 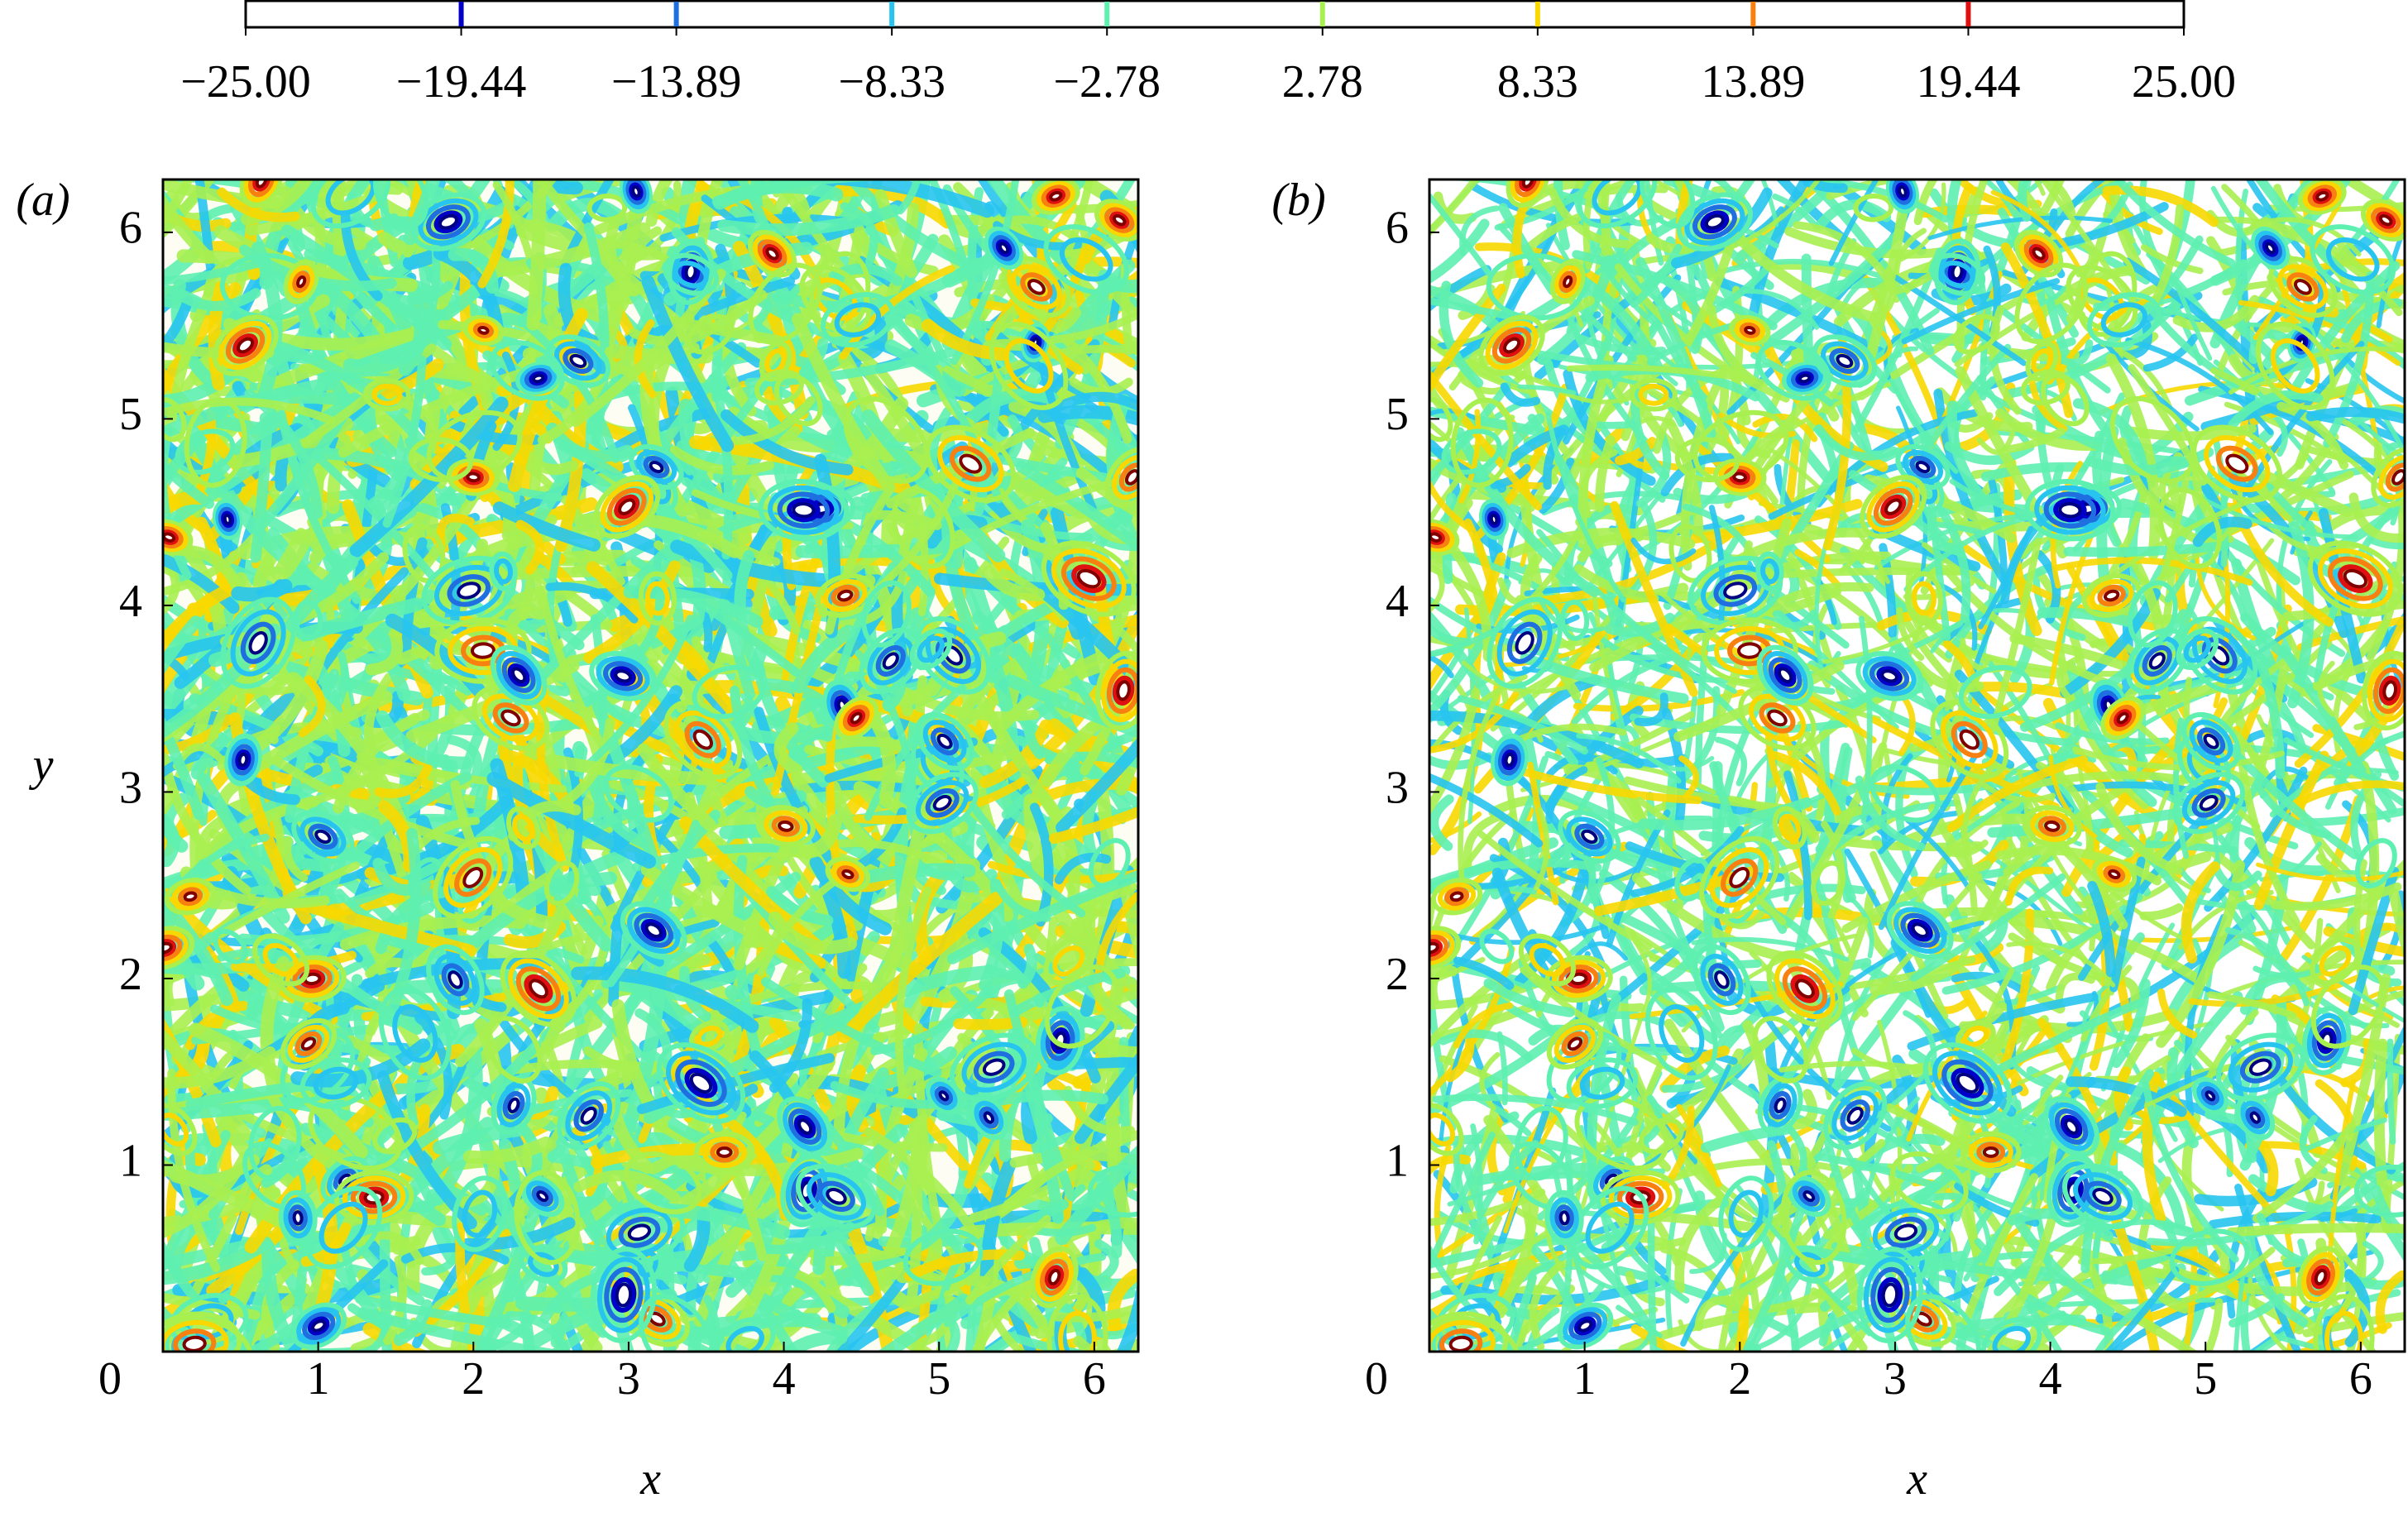 What do you see at coordinates (676, 82) in the screenshot?
I see `colorbar-tick-label: −13.89` at bounding box center [676, 82].